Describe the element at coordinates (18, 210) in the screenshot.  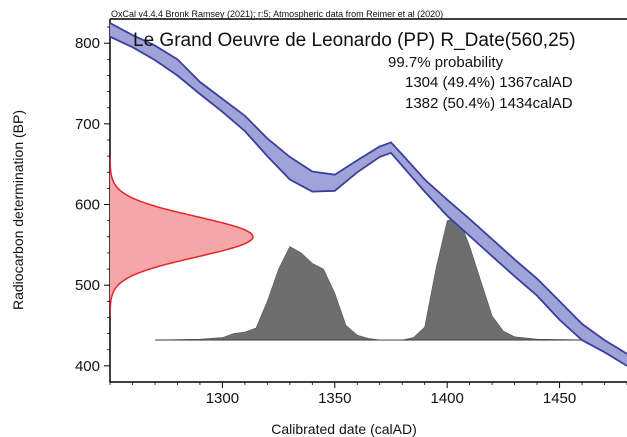
I see `y-axis-title: Radiocarbon determination (BP)` at that location.